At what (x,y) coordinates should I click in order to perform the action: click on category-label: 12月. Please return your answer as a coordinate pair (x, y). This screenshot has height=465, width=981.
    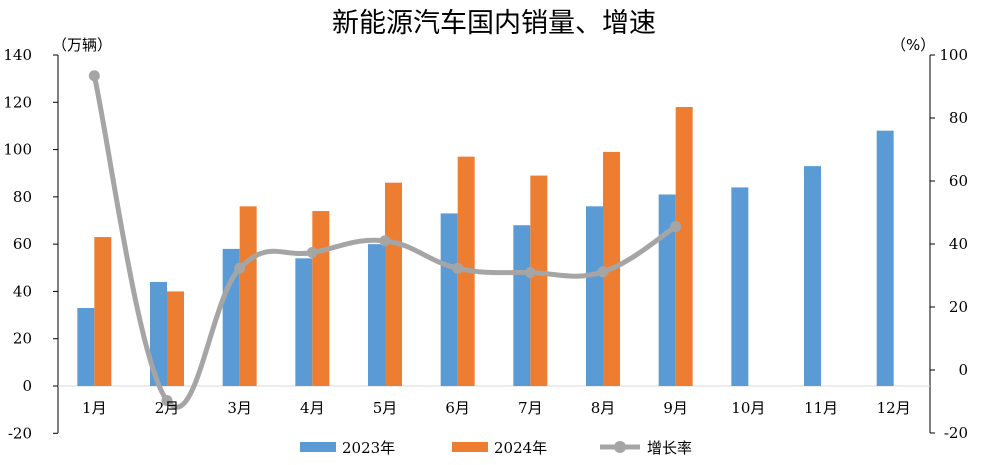
    Looking at the image, I should click on (894, 408).